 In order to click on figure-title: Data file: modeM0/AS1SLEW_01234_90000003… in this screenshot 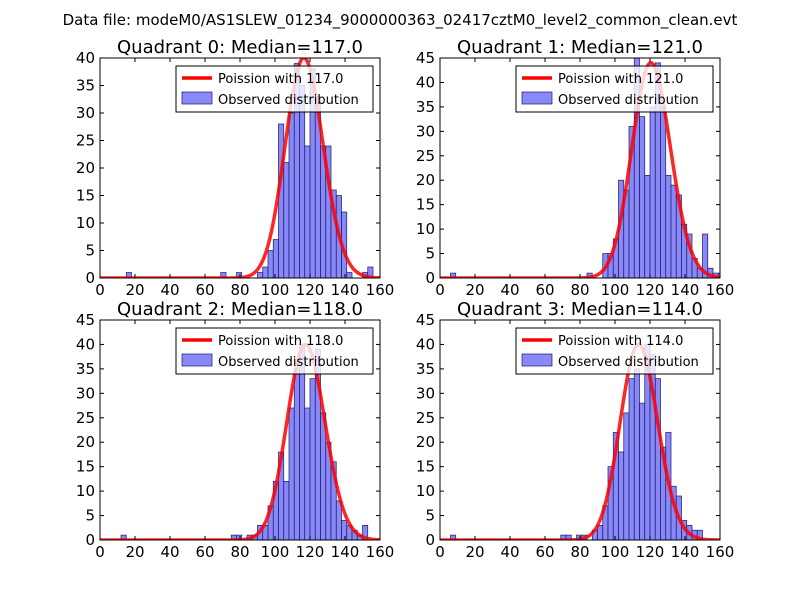, I will do `click(400, 20)`.